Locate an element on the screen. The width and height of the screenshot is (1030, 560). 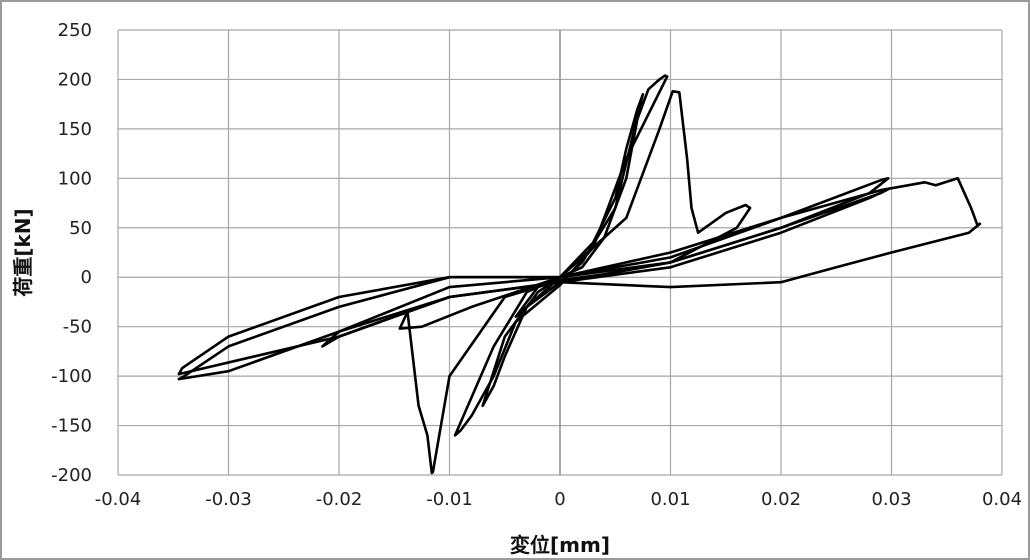
y-tick-label: 150 is located at coordinates (75, 129).